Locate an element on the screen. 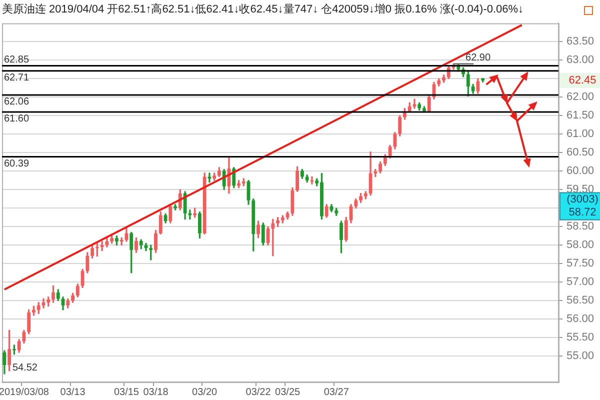 Image resolution: width=600 pixels, height=400 pixels. y-tick-label: 58.00 is located at coordinates (580, 245).